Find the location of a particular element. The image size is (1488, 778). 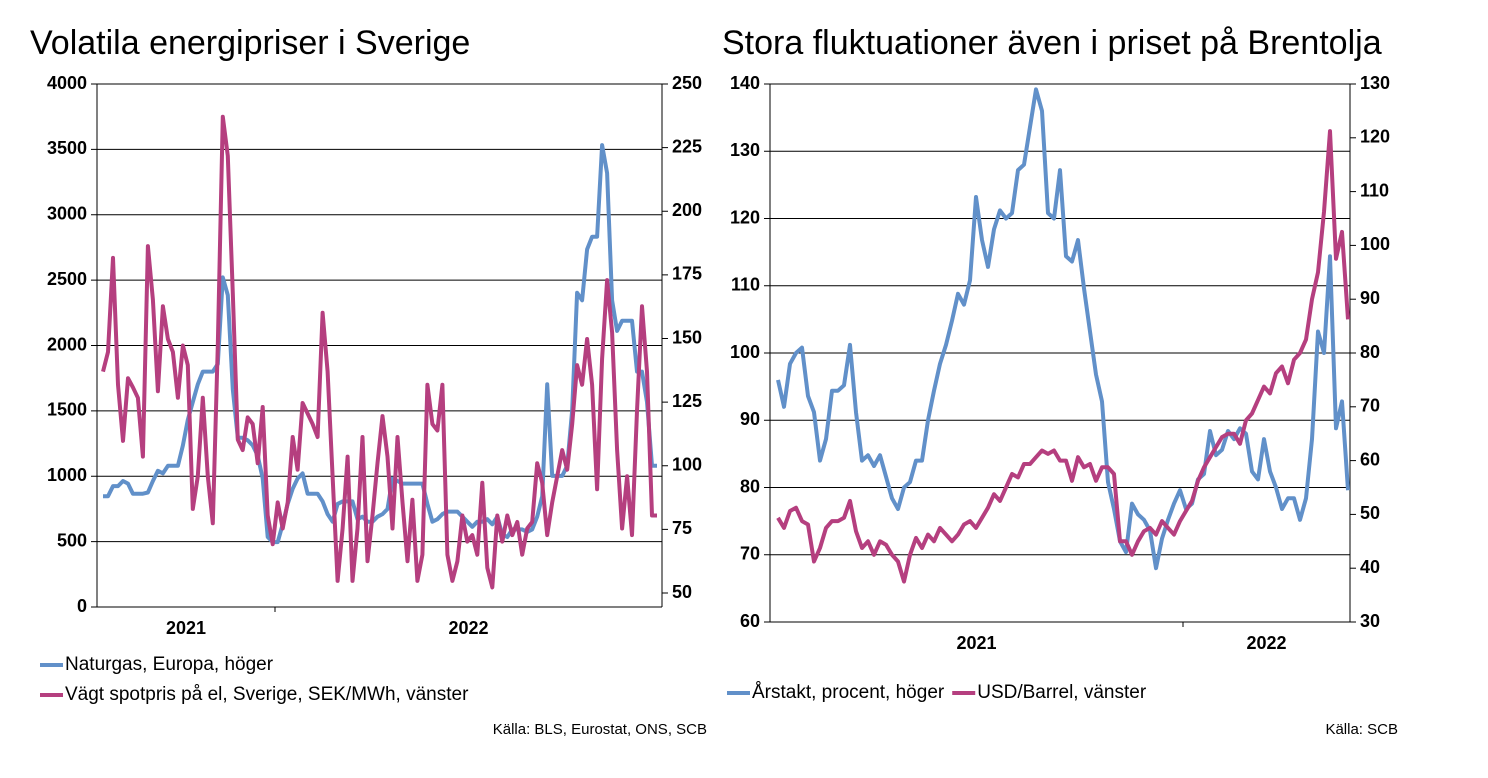

y2-tick-label: 200 is located at coordinates (687, 210).